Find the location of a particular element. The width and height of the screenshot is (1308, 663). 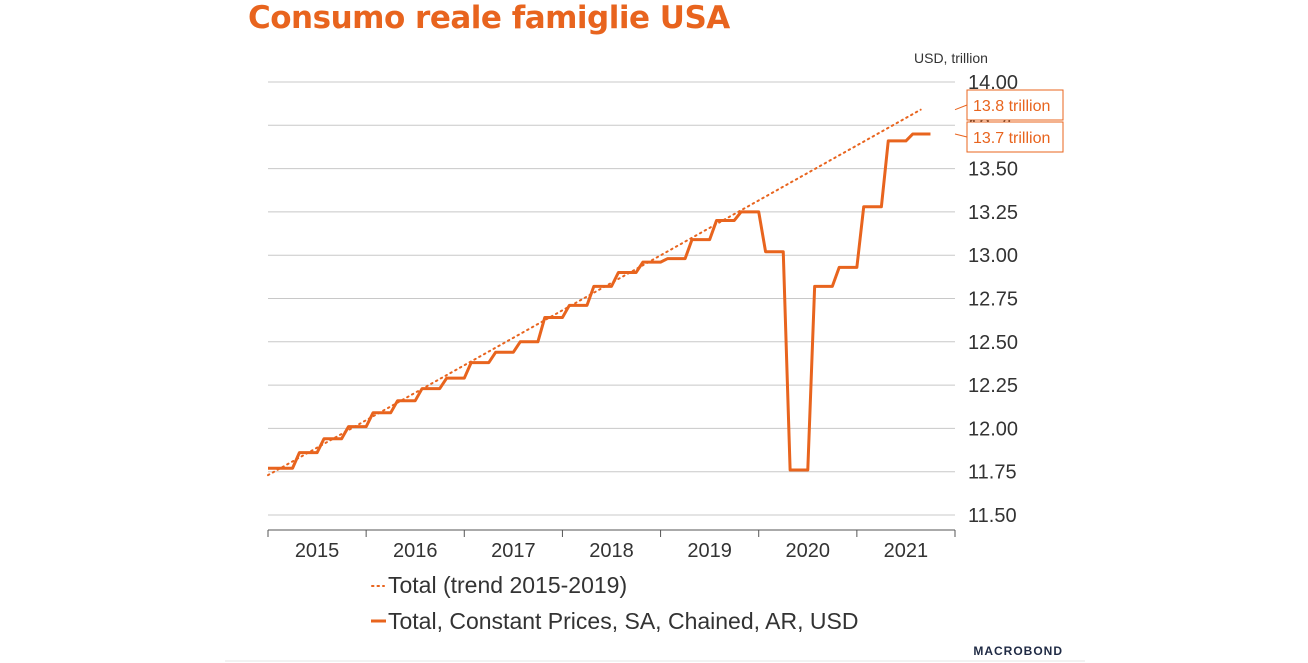

y-axis-unit: USD, trillion is located at coordinates (951, 58).